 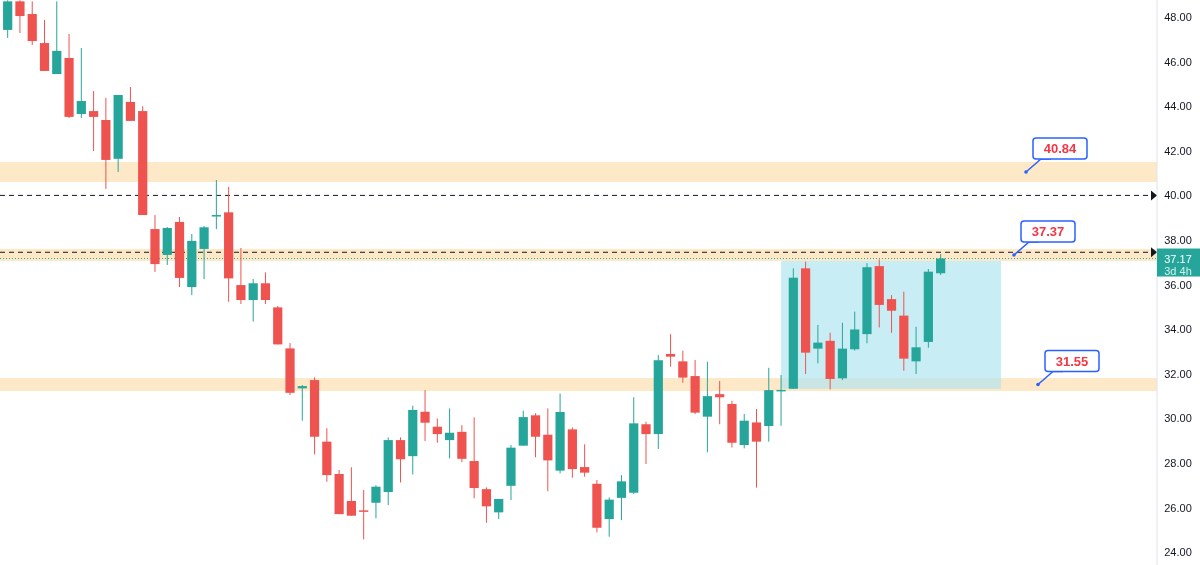 What do you see at coordinates (1178, 284) in the screenshot?
I see `y-tick-label: 36.00` at bounding box center [1178, 284].